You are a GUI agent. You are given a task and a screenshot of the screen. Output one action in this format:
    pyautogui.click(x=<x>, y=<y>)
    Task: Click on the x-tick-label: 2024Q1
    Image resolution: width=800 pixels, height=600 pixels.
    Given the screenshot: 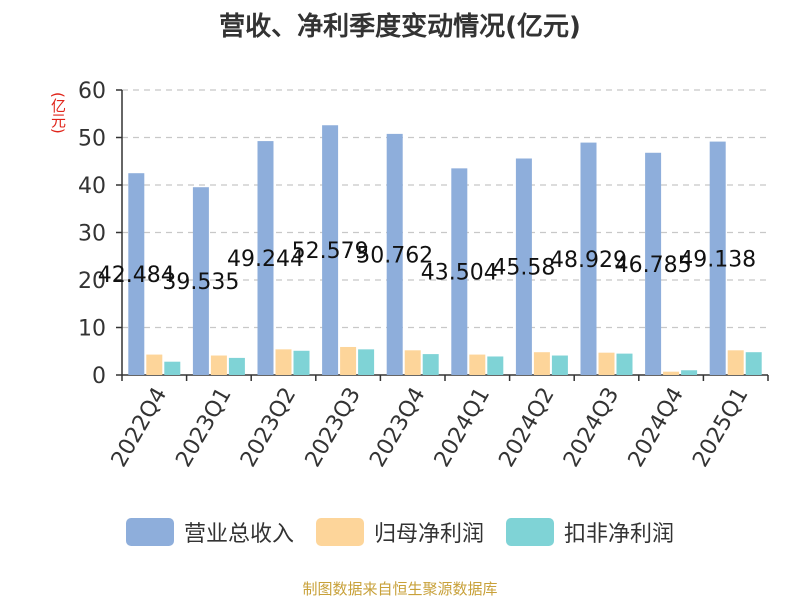 What is the action you would take?
    pyautogui.click(x=462, y=427)
    